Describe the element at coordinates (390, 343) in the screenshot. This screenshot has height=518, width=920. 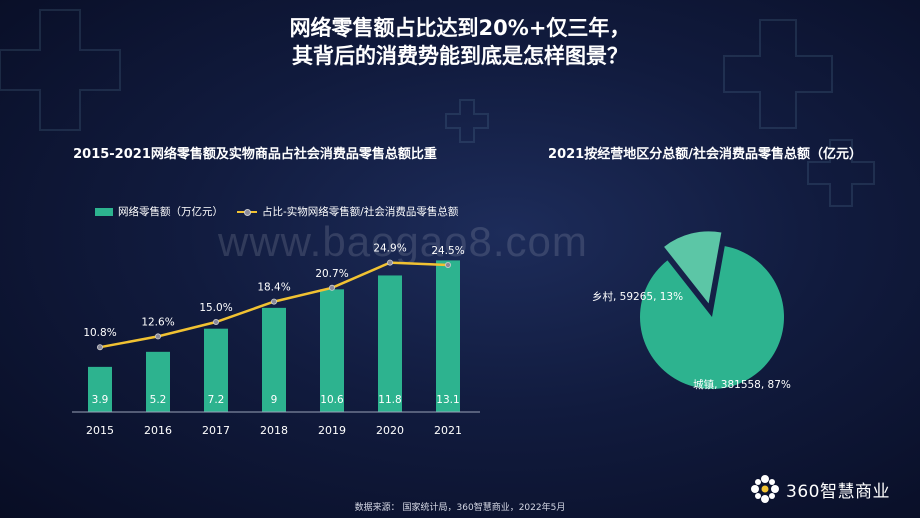
I see `bar-2020` at that location.